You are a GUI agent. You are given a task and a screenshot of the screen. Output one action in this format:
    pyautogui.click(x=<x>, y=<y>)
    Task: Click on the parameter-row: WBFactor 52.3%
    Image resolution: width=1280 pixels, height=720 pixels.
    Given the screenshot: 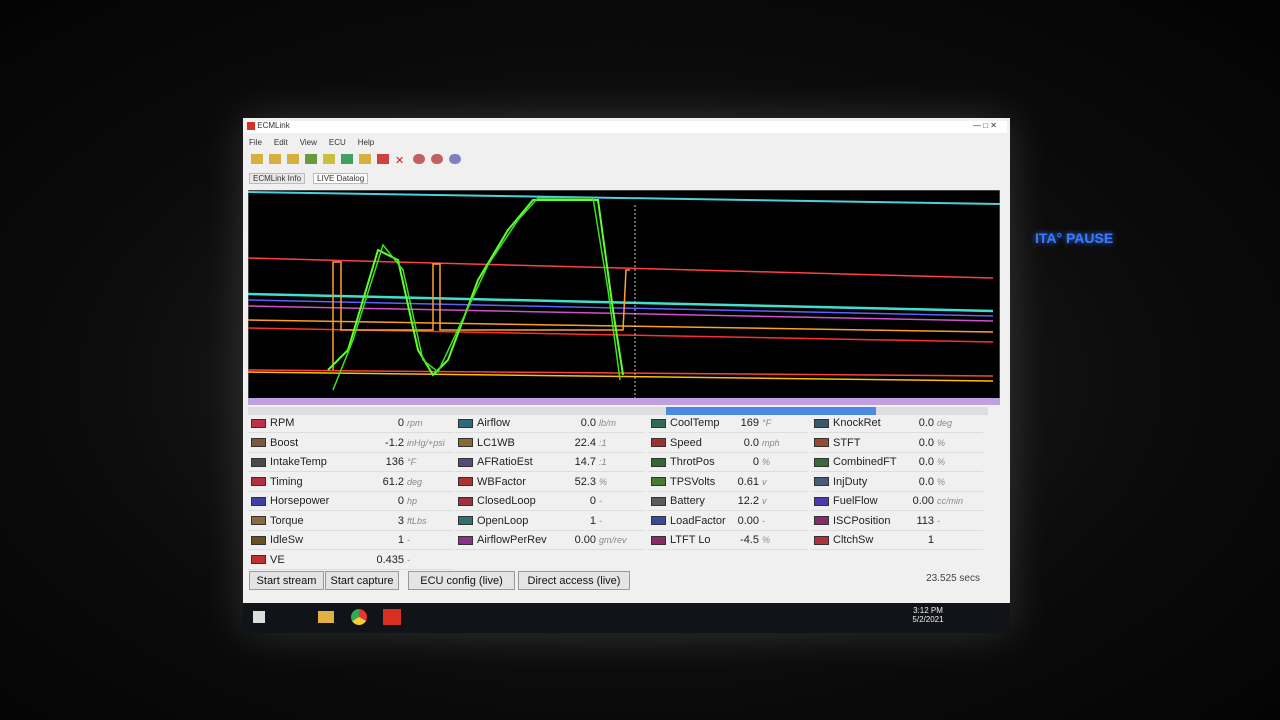 What is the action you would take?
    pyautogui.click(x=550, y=482)
    